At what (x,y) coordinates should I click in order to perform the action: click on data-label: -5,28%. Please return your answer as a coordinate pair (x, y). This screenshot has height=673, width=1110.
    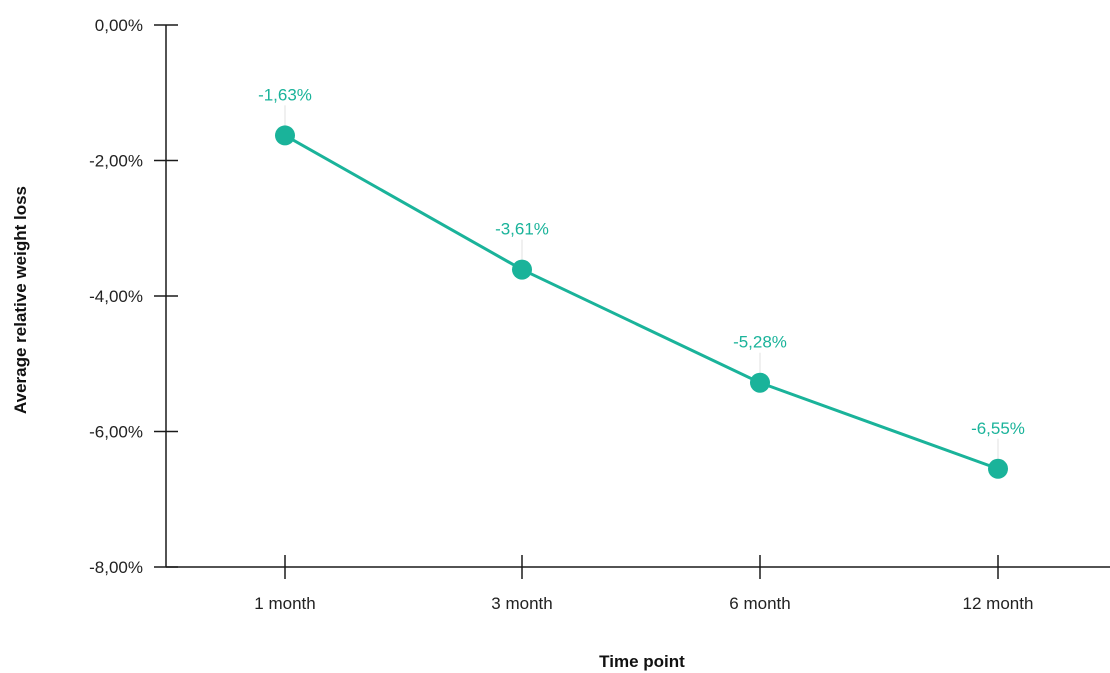
    Looking at the image, I should click on (760, 342).